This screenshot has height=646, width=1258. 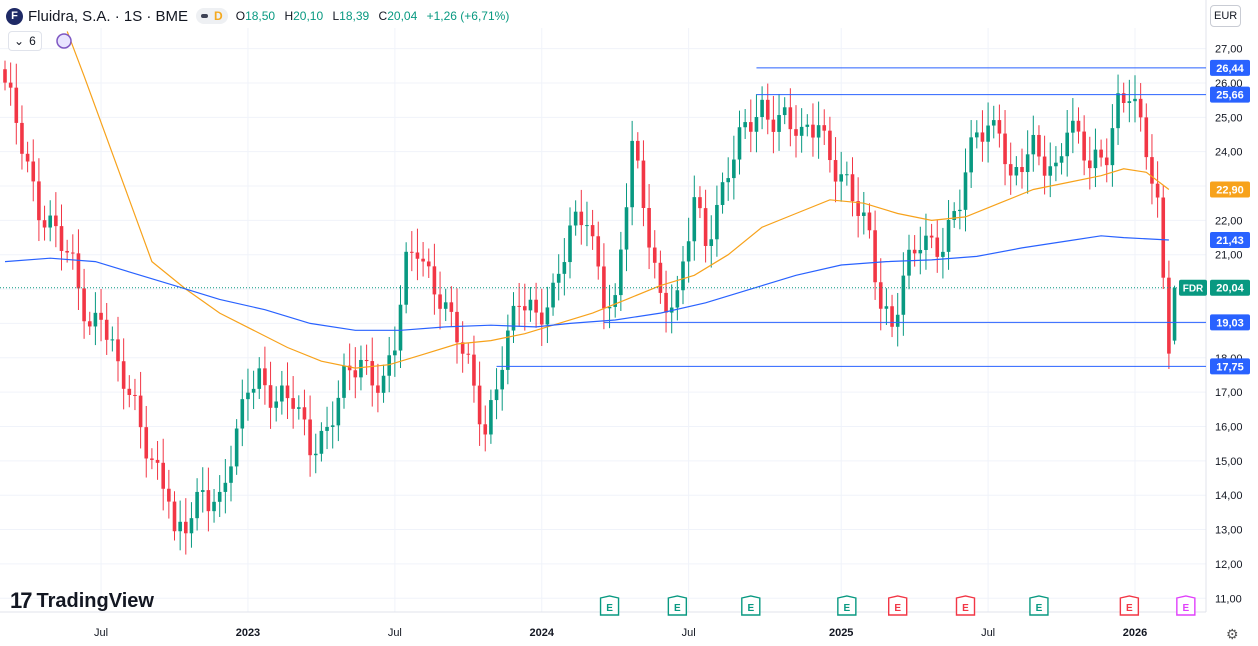 I want to click on price-tick-label: 17,00, so click(x=1229, y=393).